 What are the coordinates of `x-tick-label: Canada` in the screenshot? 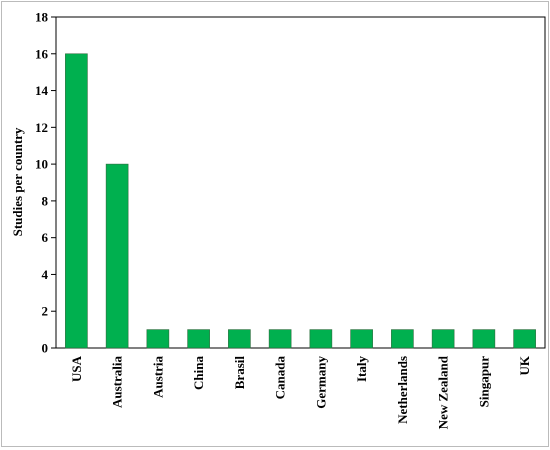 It's located at (280, 378).